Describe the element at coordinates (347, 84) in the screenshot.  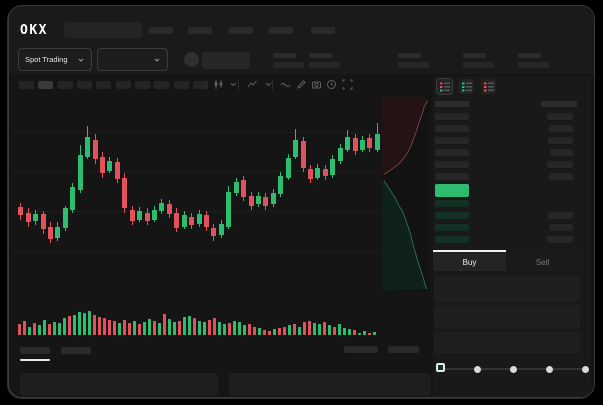
I see `fullscreen-icon` at that location.